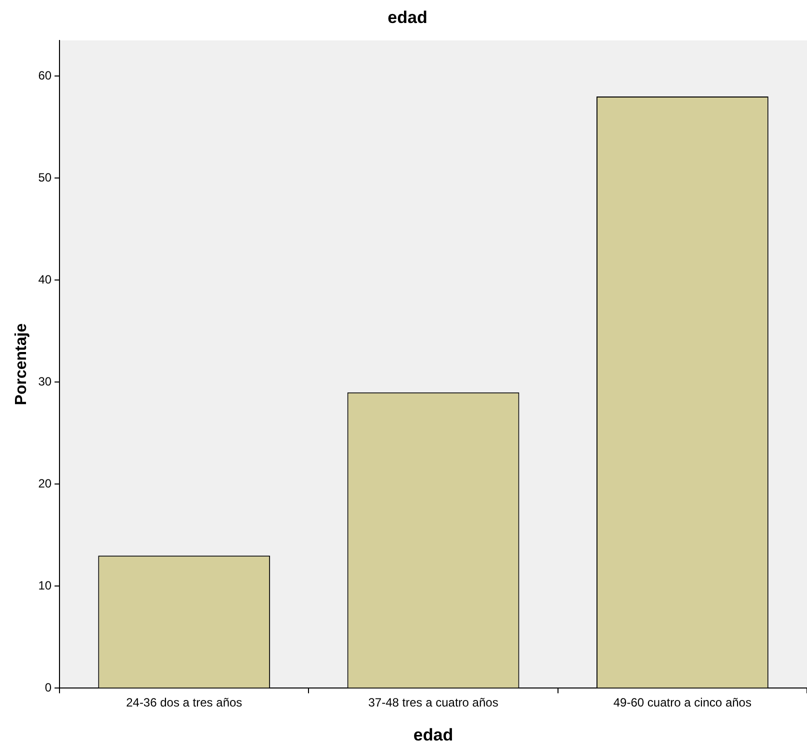 The height and width of the screenshot is (754, 807). What do you see at coordinates (45, 279) in the screenshot?
I see `y-tick-label: 40` at bounding box center [45, 279].